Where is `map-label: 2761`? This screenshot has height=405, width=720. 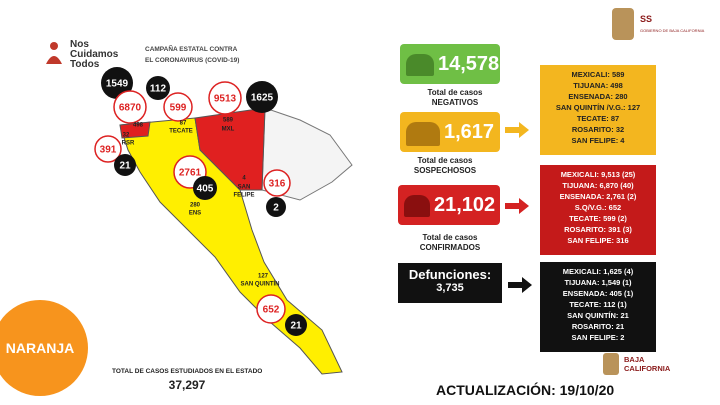
map-label: 2761 is located at coordinates (190, 173).